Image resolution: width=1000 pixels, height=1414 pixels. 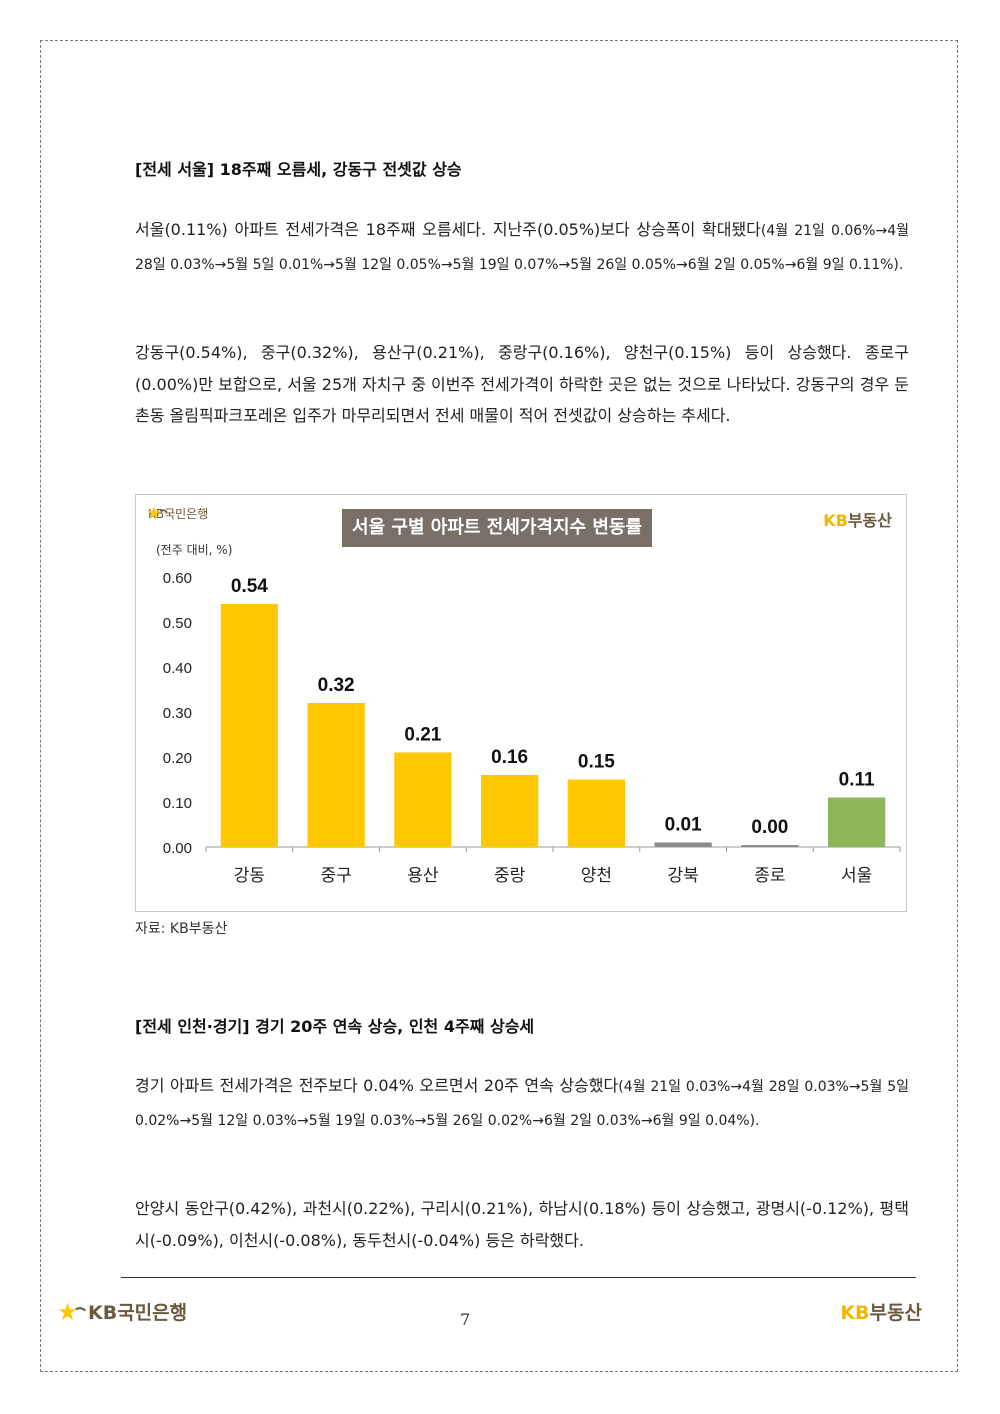 I want to click on y-tick-label: 0.60, so click(x=177, y=578).